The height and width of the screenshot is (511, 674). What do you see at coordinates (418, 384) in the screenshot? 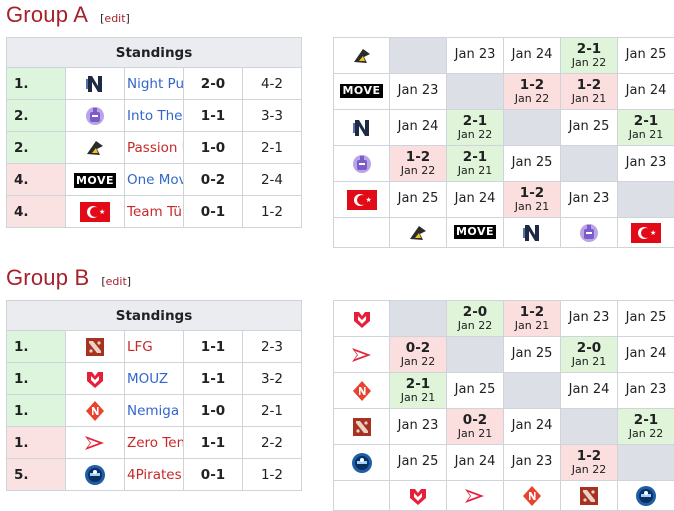
I see `match-score: 2-1` at bounding box center [418, 384].